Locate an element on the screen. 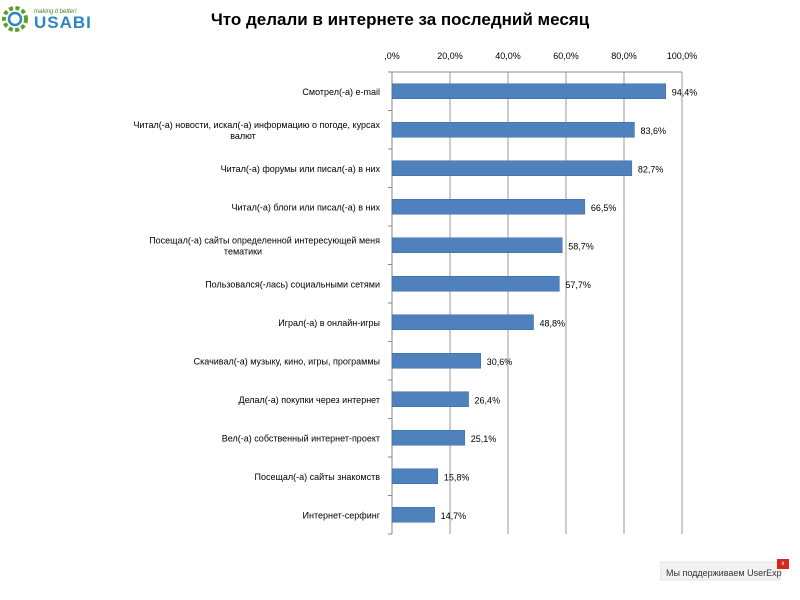 The image size is (800, 600). category-label: Пользовался(-лась) социальными сетями is located at coordinates (292, 284).